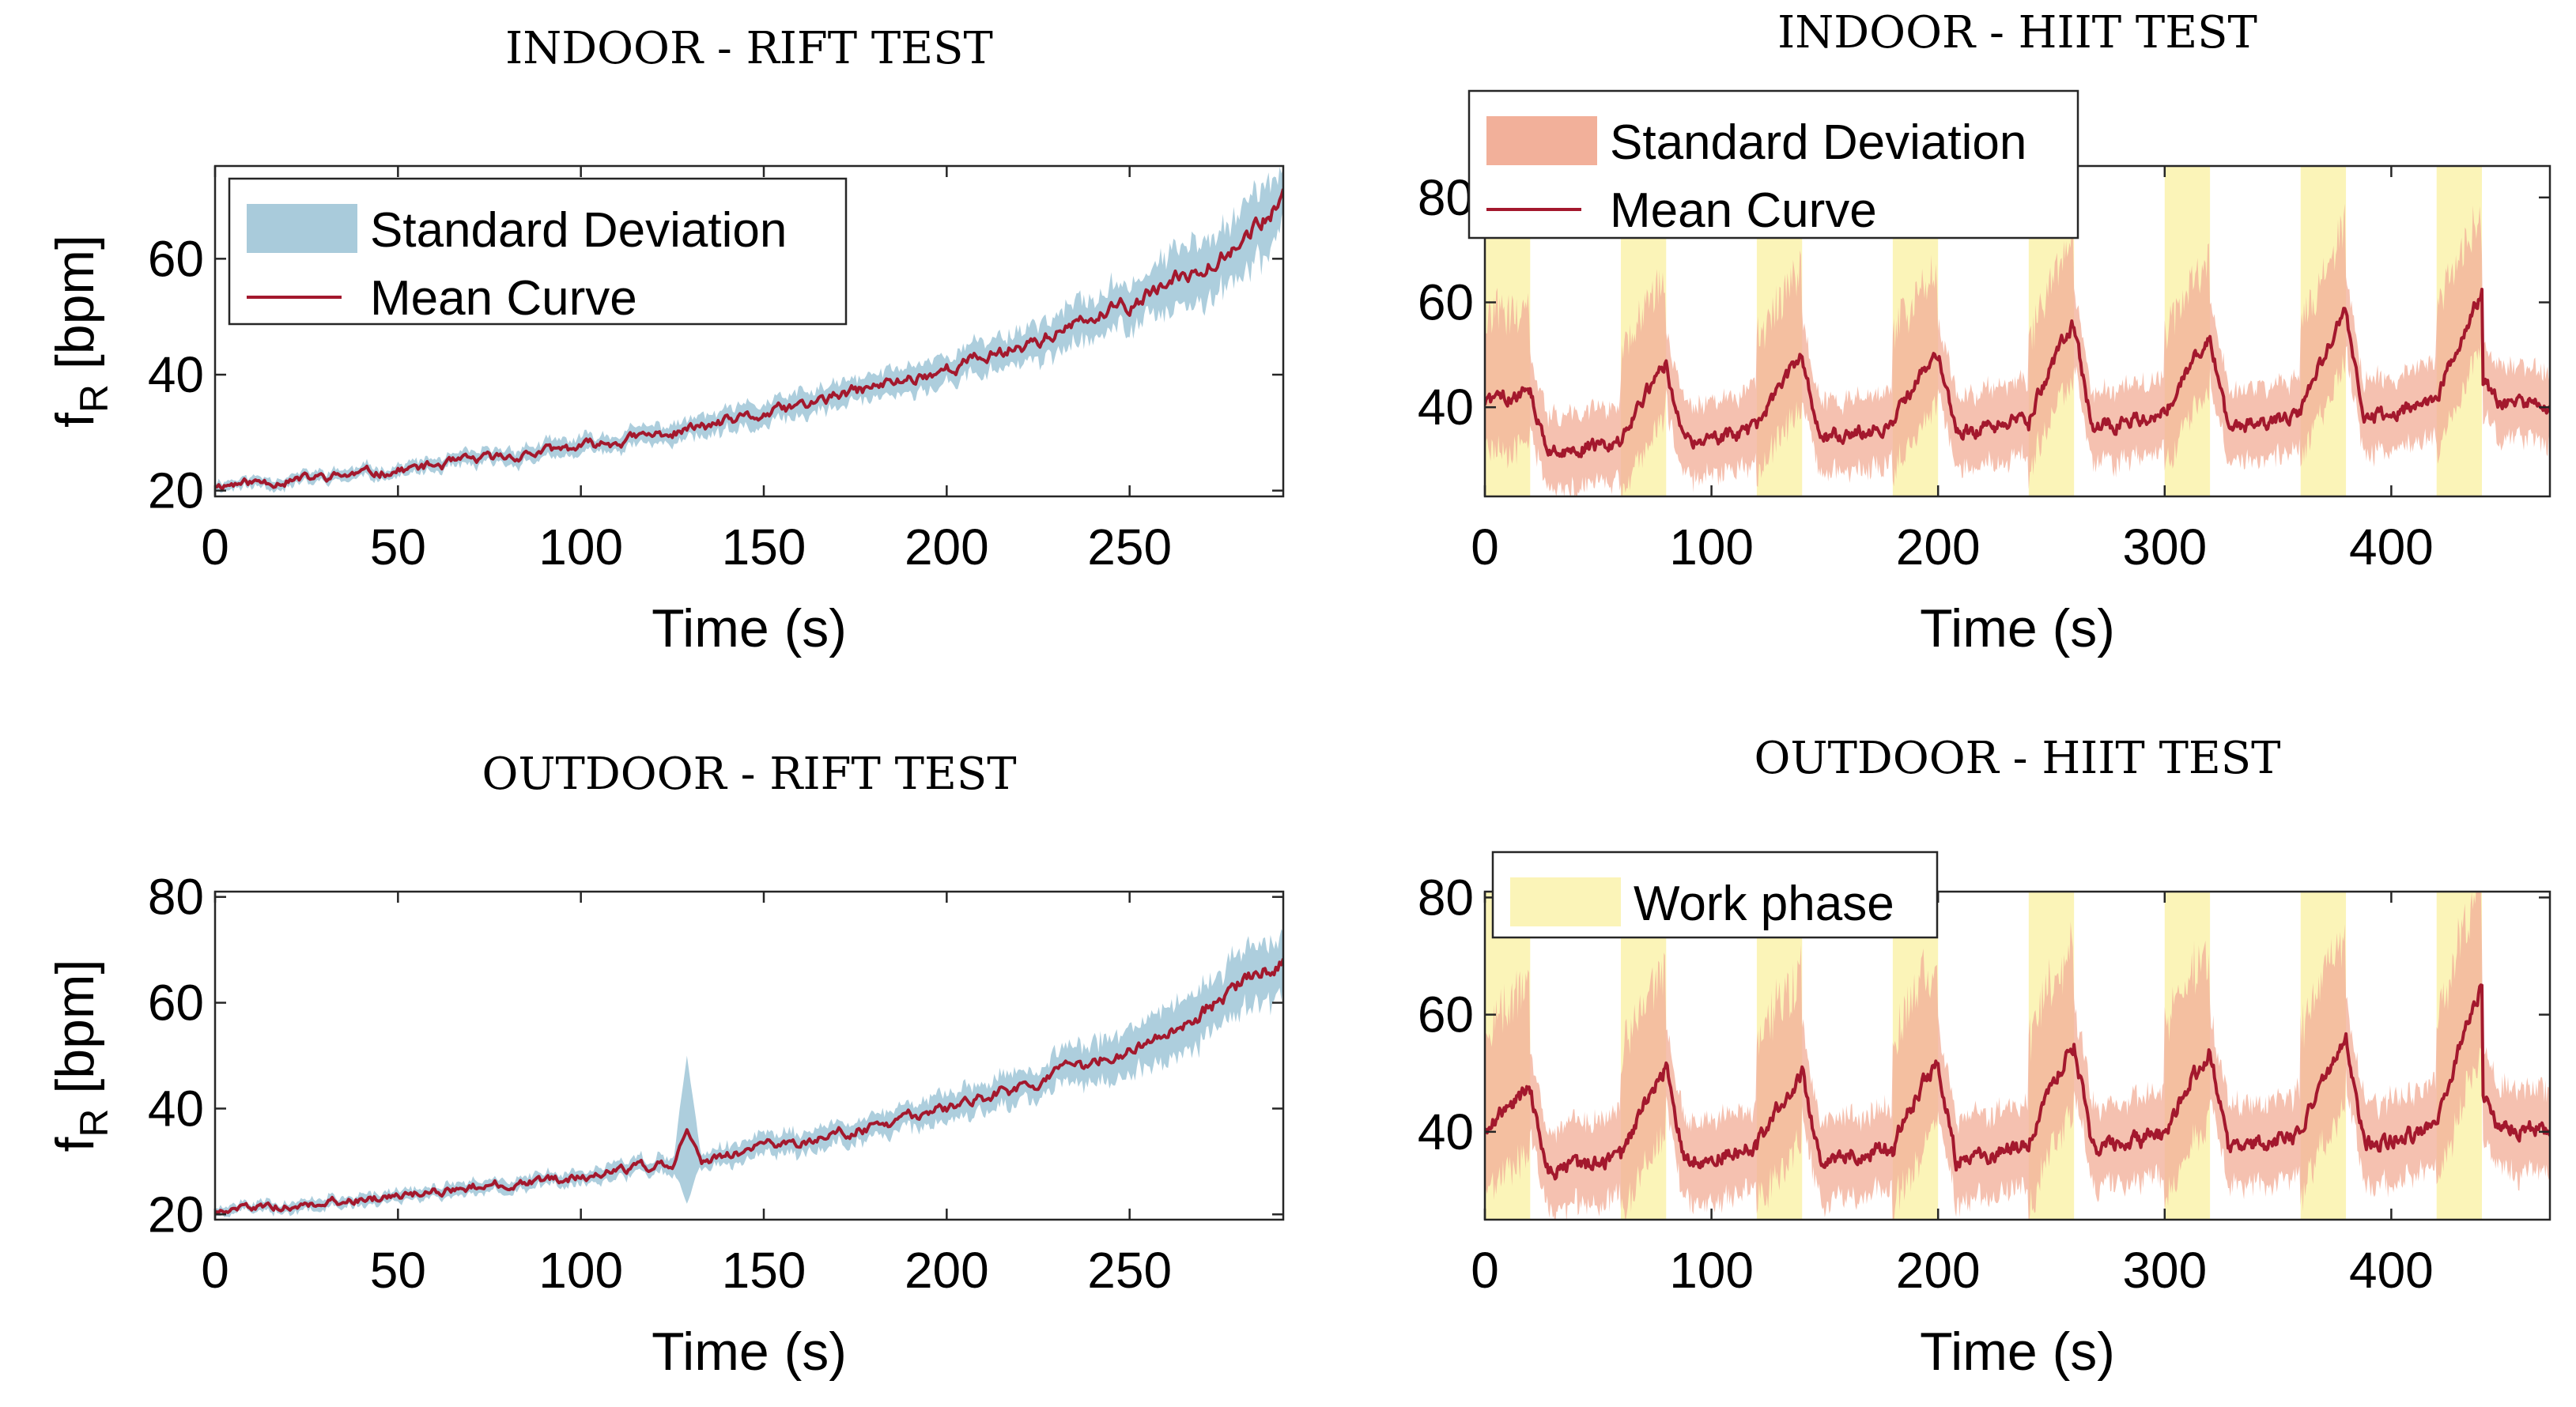 Image resolution: width=2576 pixels, height=1407 pixels. Describe the element at coordinates (749, 774) in the screenshot. I see `panel-title: OUTDOOR - RIFT TEST` at that location.